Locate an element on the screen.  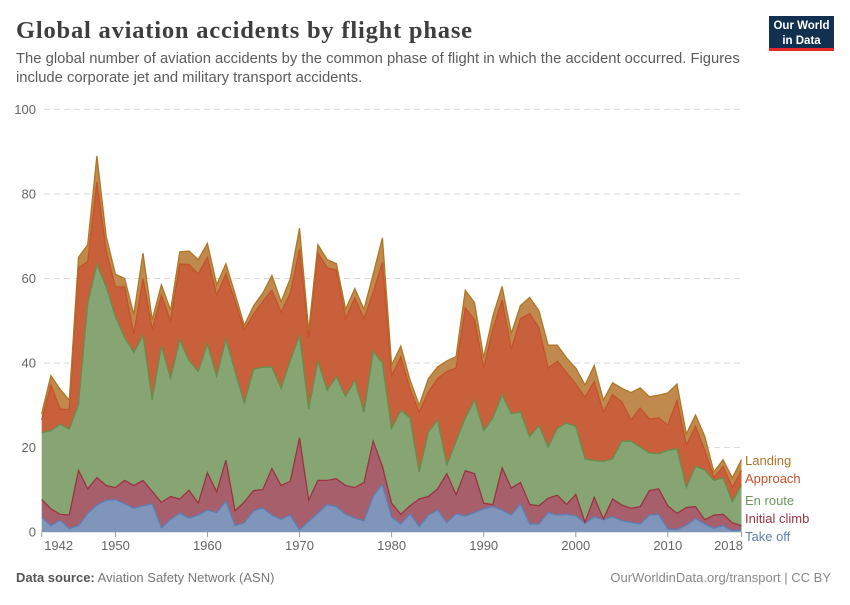
svg-text: 60 is located at coordinates (29, 278).